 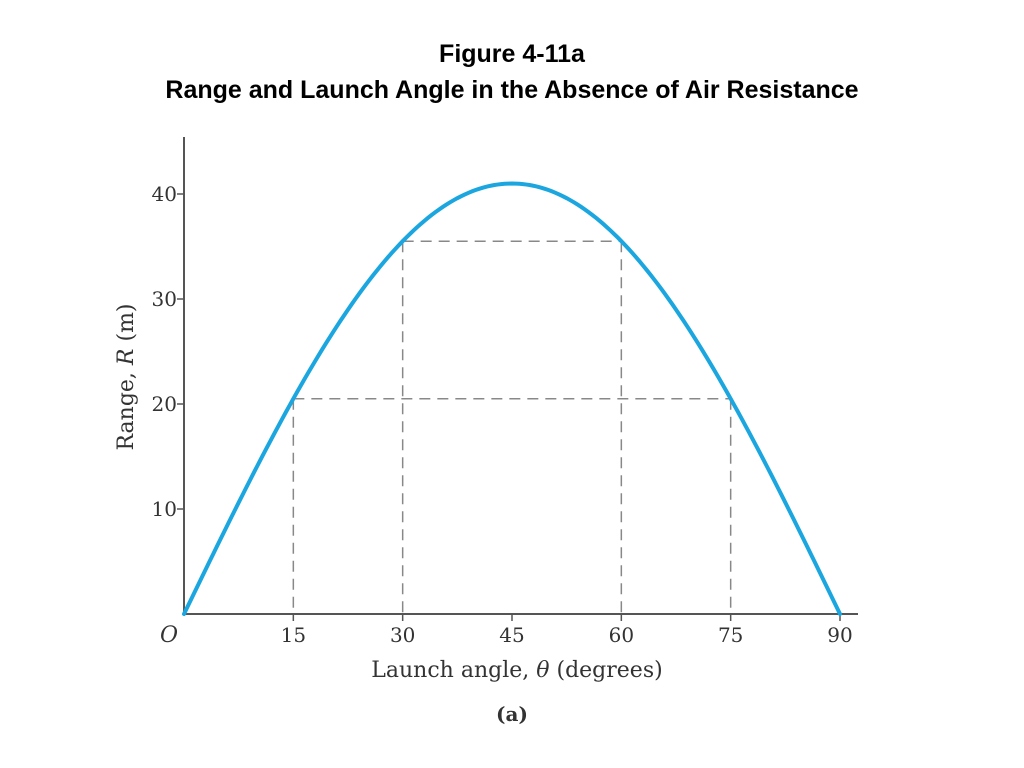 I want to click on y-tick-label-40: 40, so click(x=164, y=194).